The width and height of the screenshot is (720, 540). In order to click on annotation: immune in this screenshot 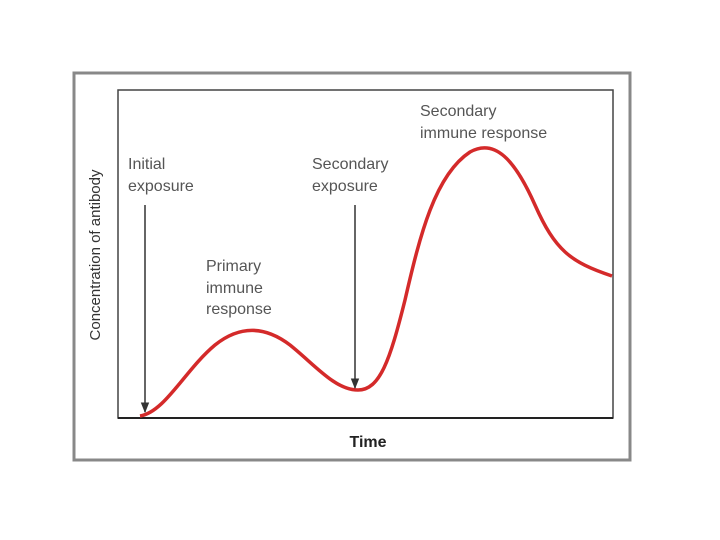, I will do `click(234, 288)`.